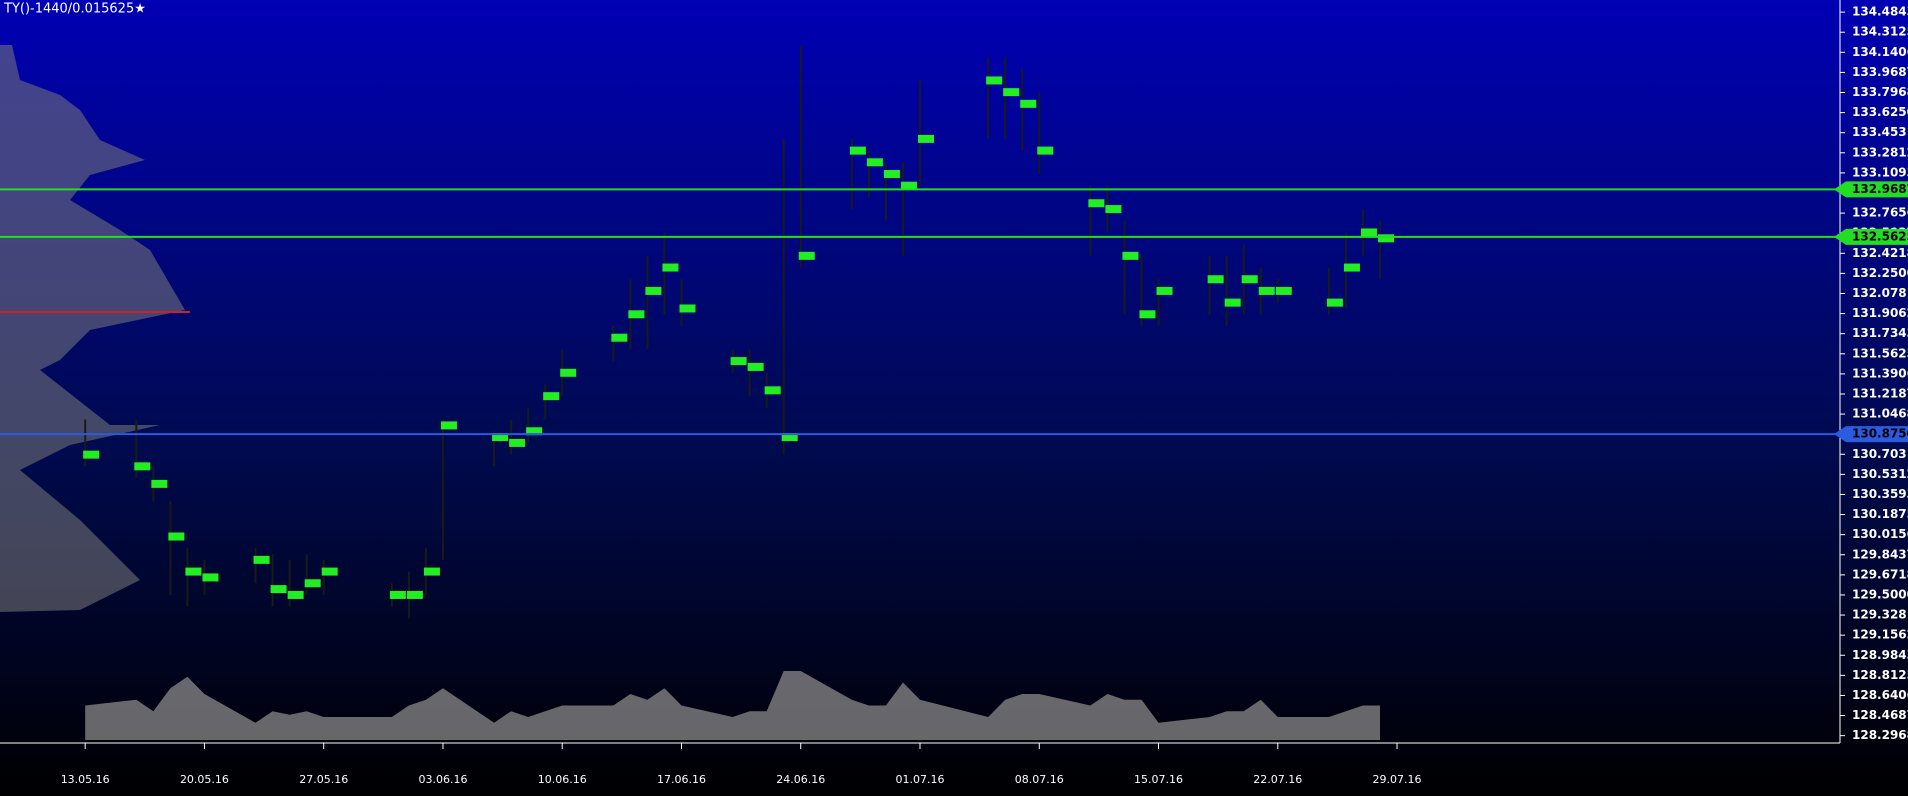 This screenshot has width=1908, height=796. What do you see at coordinates (1880, 313) in the screenshot?
I see `y-tick-label: 131.9062` at bounding box center [1880, 313].